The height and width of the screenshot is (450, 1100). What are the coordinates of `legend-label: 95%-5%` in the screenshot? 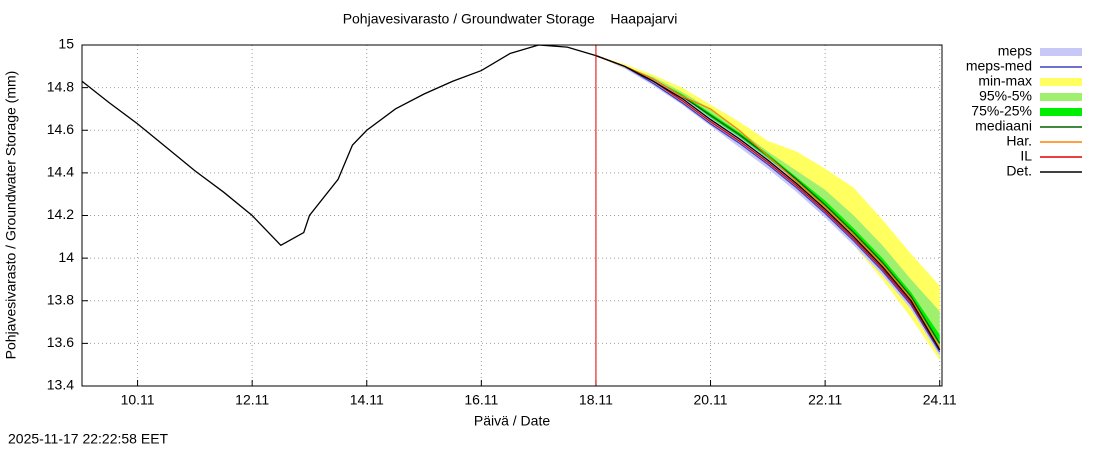 It's located at (1005, 96).